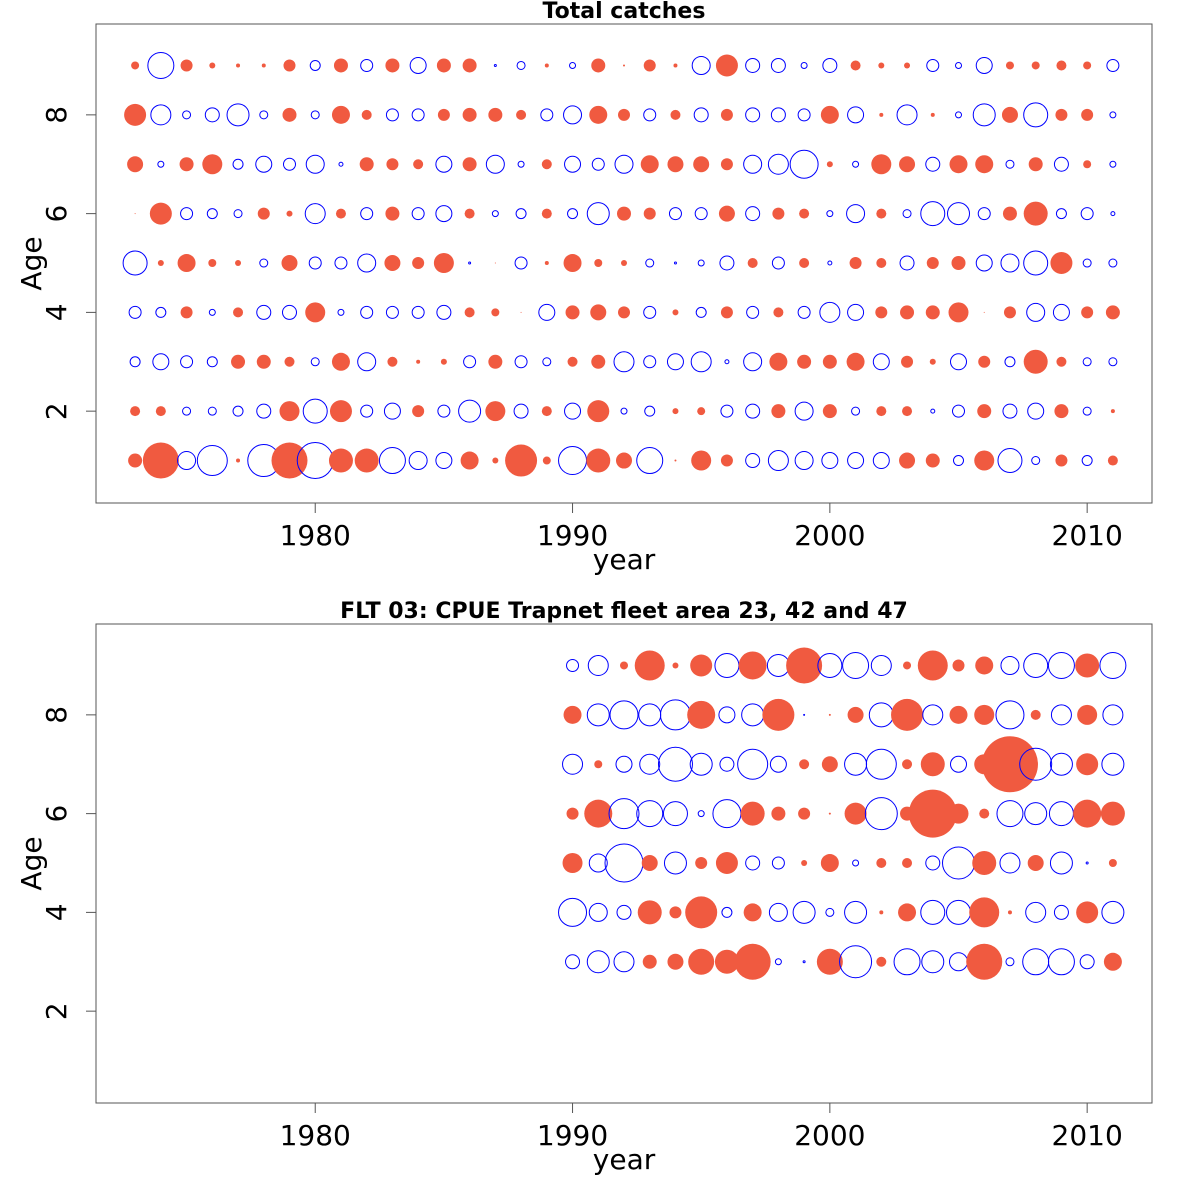  Describe the element at coordinates (624, 559) in the screenshot. I see `x-axis-label: year` at that location.